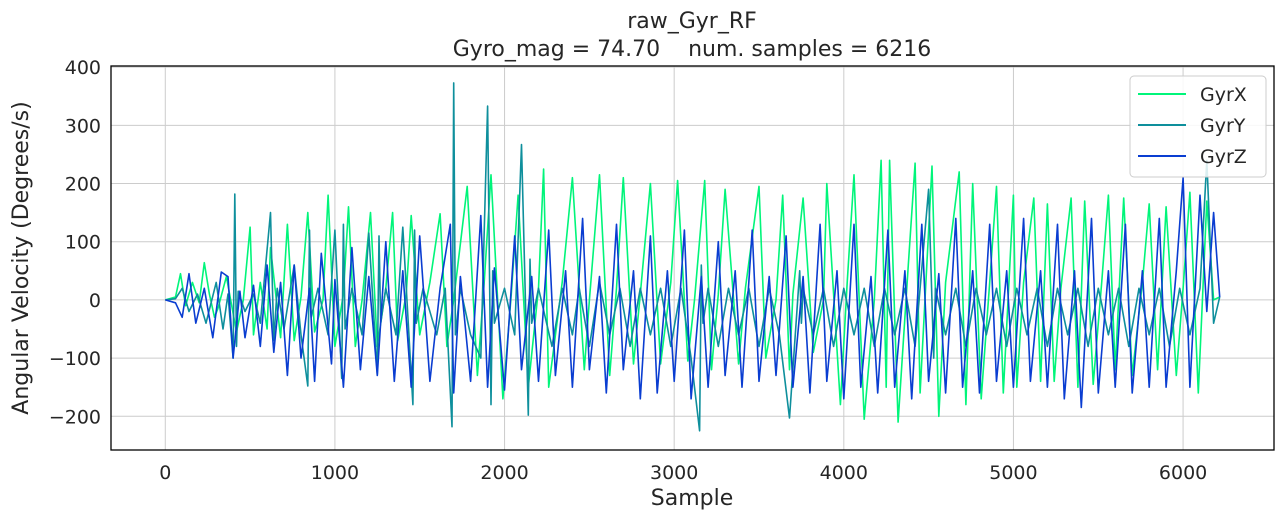  I want to click on y-tick-label: −100, so click(75, 359).